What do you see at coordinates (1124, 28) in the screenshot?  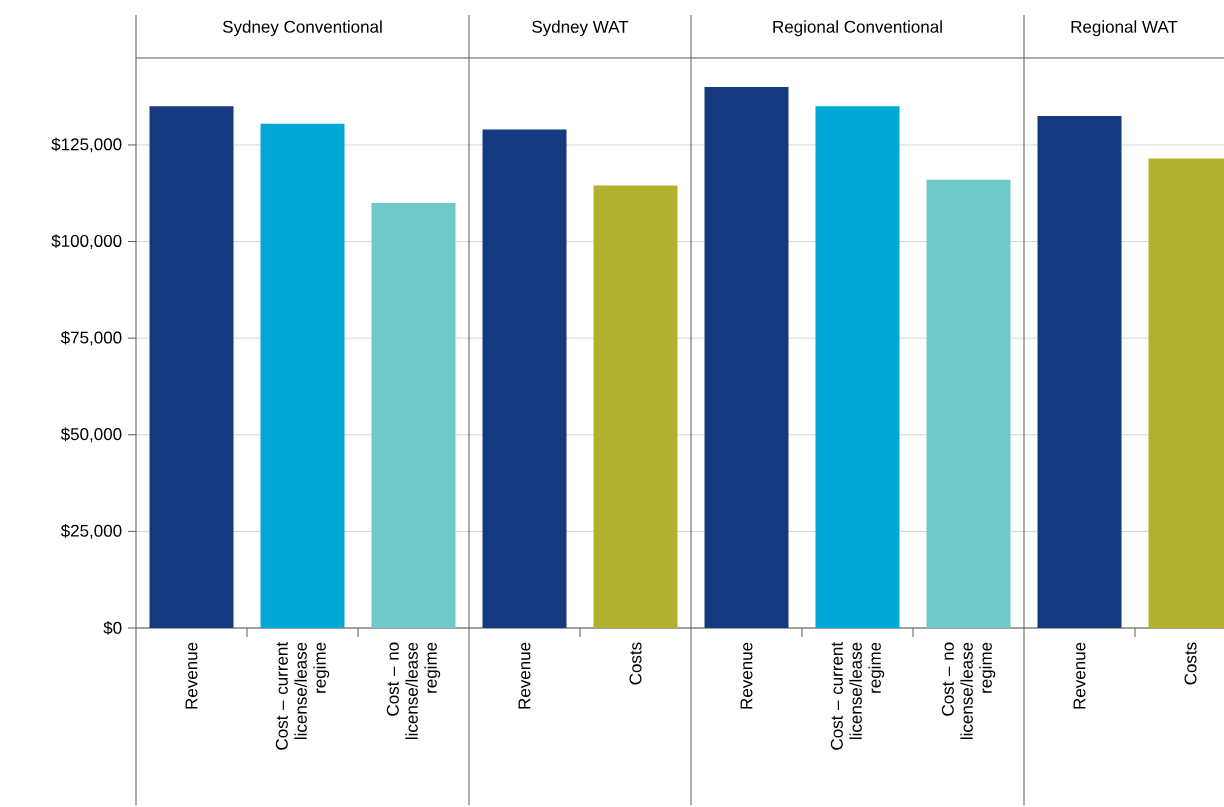 I see `chart-title: Regional WAT` at bounding box center [1124, 28].